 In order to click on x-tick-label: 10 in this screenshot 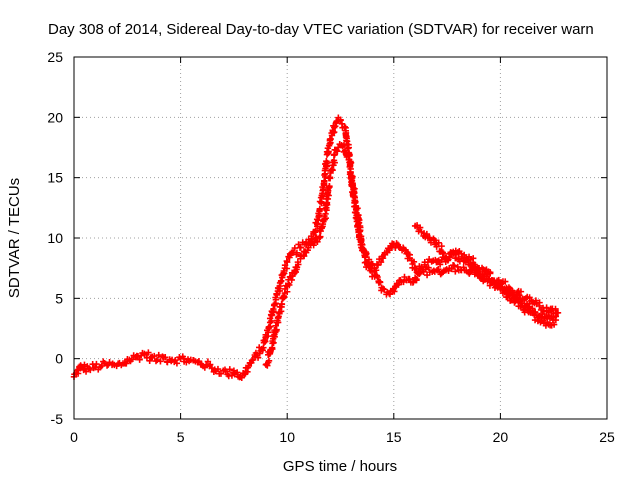, I will do `click(287, 437)`.